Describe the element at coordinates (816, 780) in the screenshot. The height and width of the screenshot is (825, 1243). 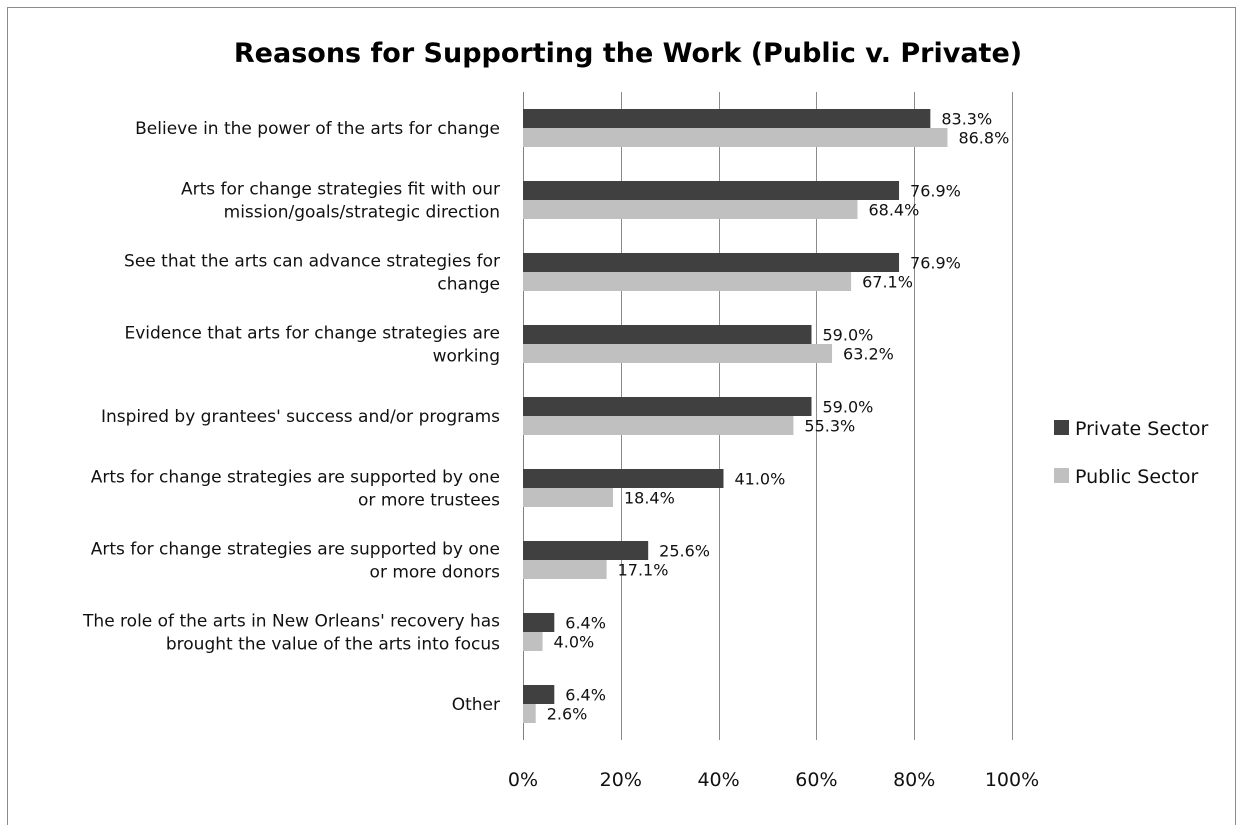
I see `x-tick-label: 60%` at that location.